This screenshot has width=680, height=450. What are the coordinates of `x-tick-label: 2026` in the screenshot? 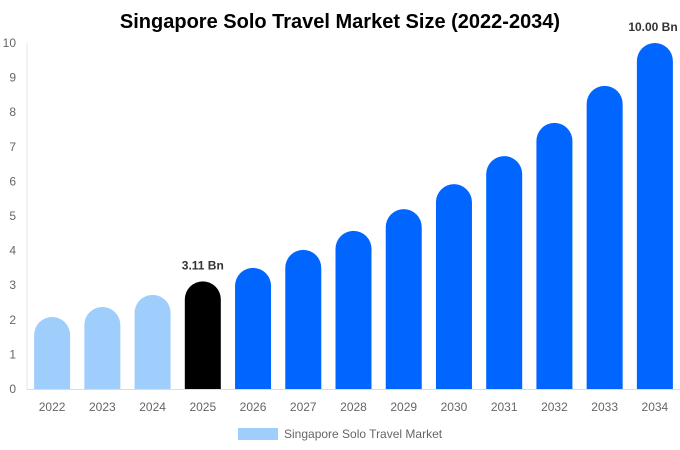 It's located at (253, 407).